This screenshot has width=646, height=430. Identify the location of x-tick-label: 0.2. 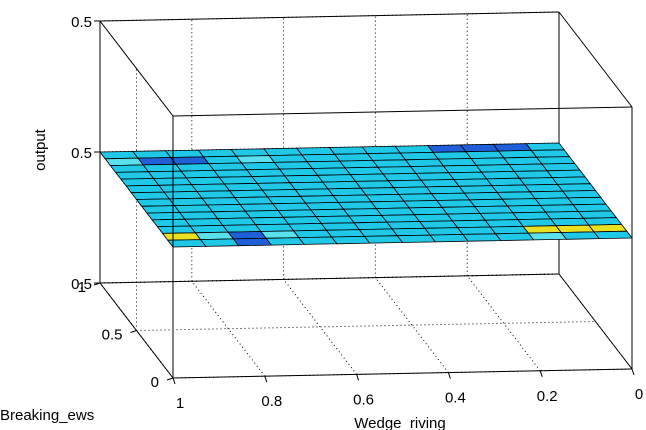
(547, 396).